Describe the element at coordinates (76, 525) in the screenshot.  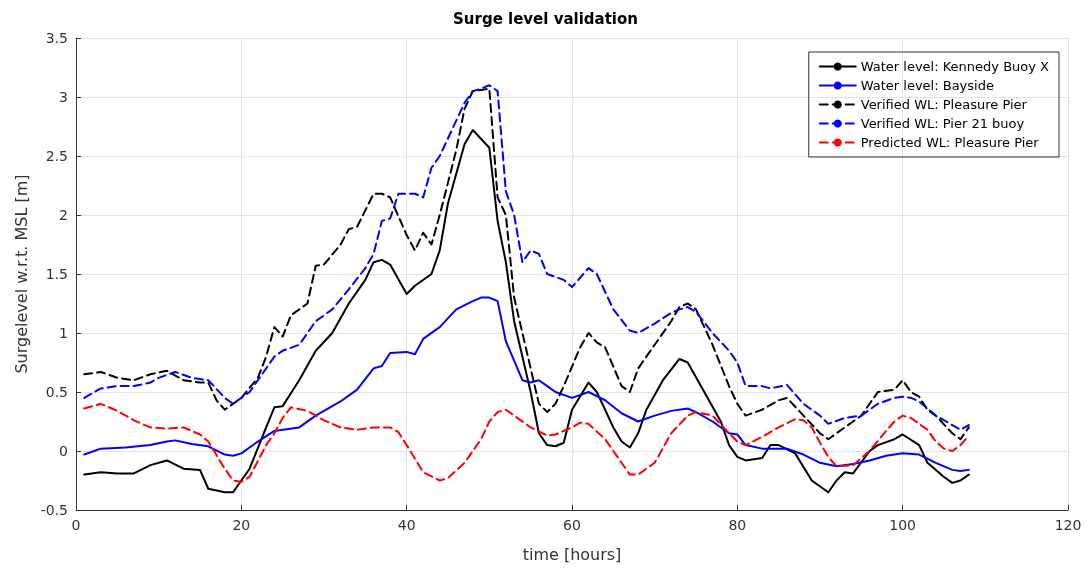
I see `x-tick-label: 0` at that location.